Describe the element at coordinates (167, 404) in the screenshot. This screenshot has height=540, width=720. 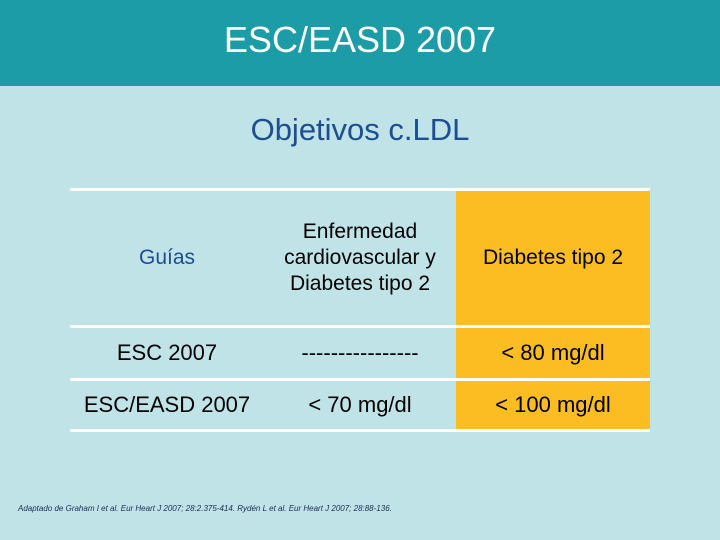
I see `row-guia-cell: ESC/EASD 2007` at that location.